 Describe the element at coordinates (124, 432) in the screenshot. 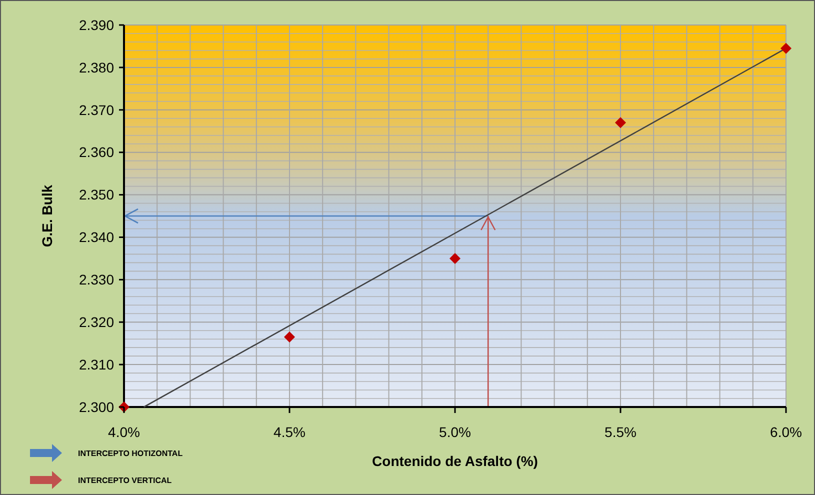

I see `x-tick-label: 4.0%` at that location.